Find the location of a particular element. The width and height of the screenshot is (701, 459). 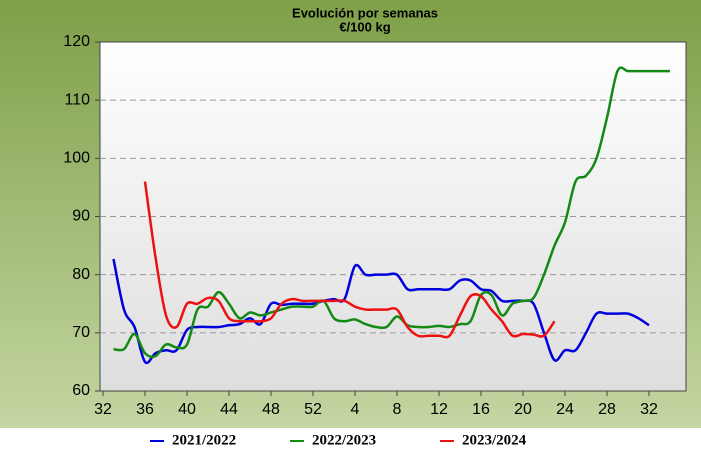

chart-subtitle: €/100 kg is located at coordinates (364, 26).